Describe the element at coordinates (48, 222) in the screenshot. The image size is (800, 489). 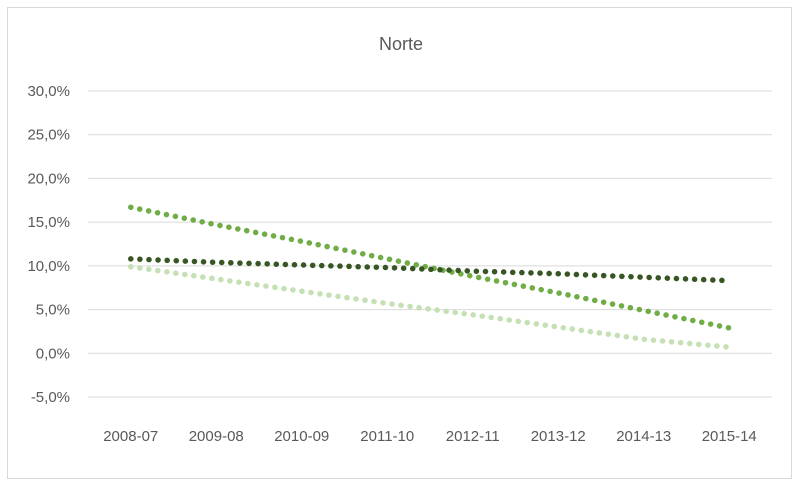
I see `y-tick-label: 15,0%` at that location.